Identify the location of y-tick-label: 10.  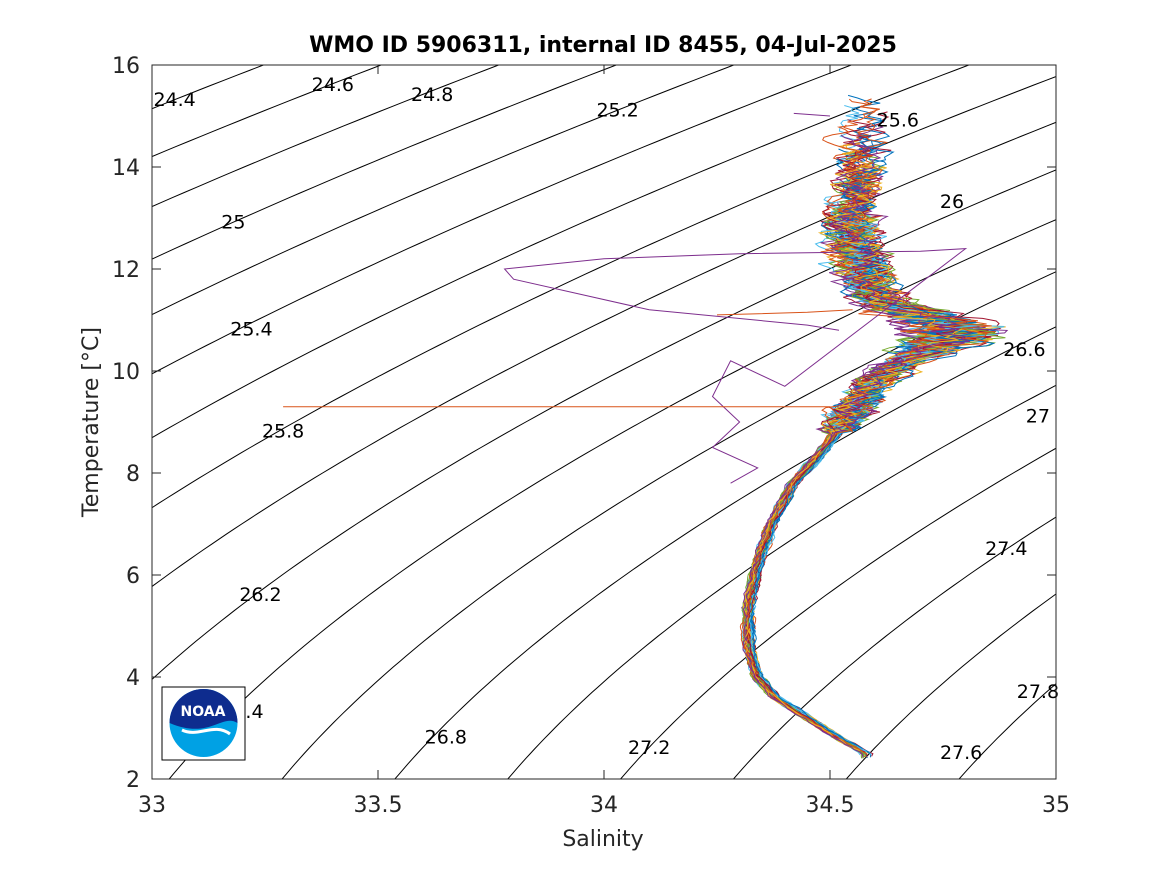
(126, 372).